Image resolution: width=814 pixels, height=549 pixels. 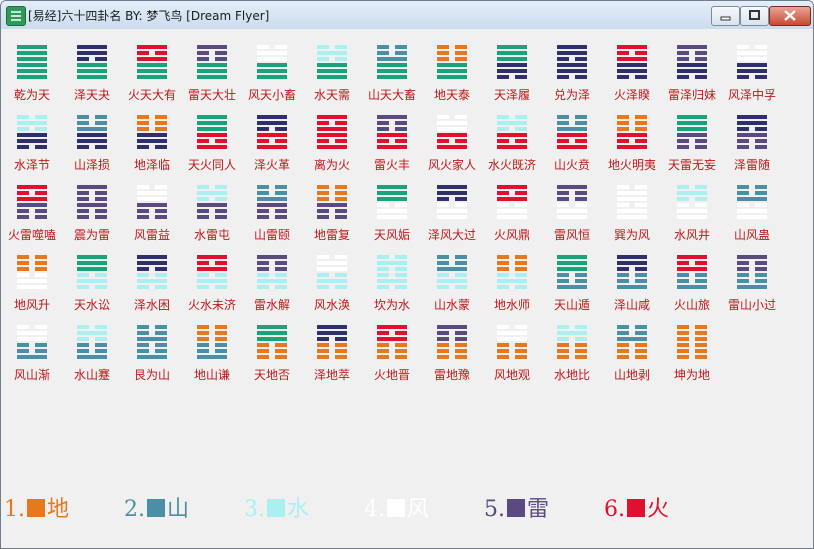 What do you see at coordinates (92, 282) in the screenshot?
I see `hexagram-card: 天水讼` at bounding box center [92, 282].